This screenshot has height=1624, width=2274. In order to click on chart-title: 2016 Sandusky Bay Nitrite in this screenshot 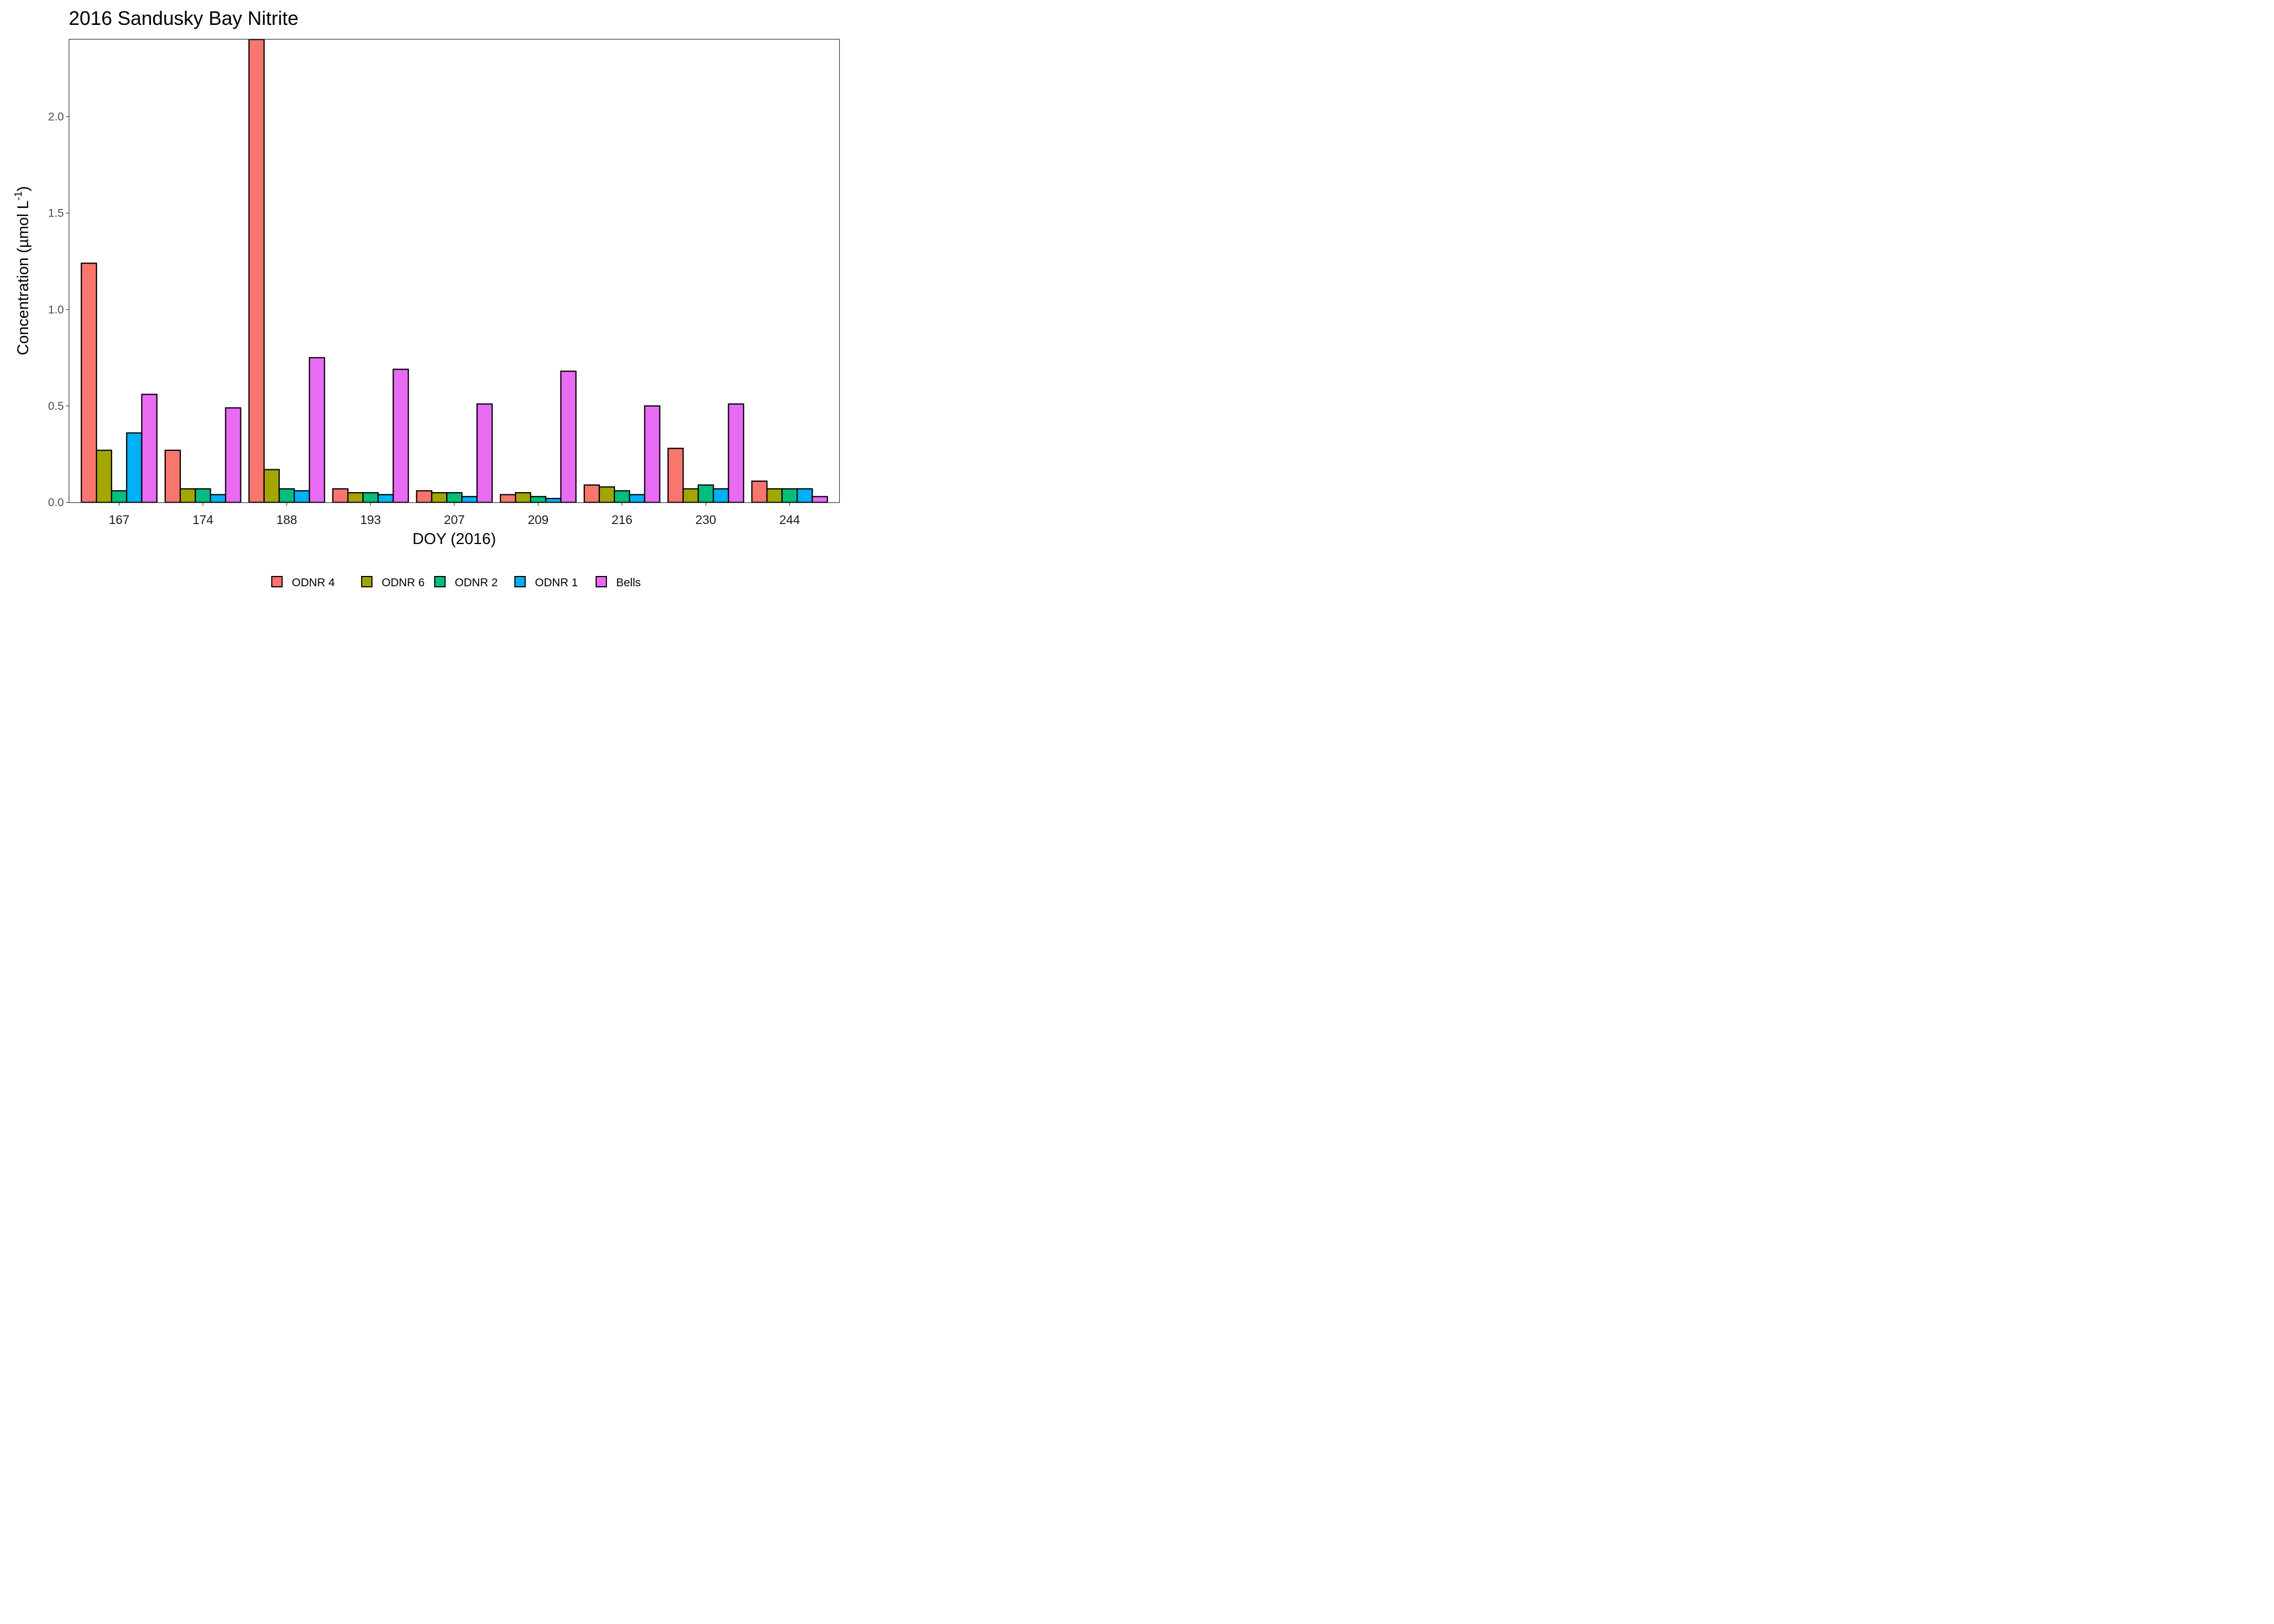, I will do `click(184, 18)`.